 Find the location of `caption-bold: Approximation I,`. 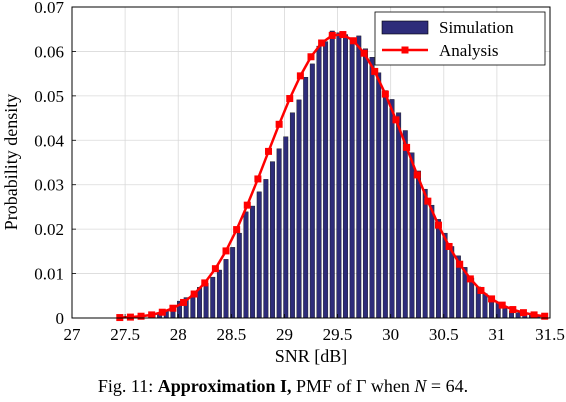

caption-bold: Approximation I, is located at coordinates (224, 386).